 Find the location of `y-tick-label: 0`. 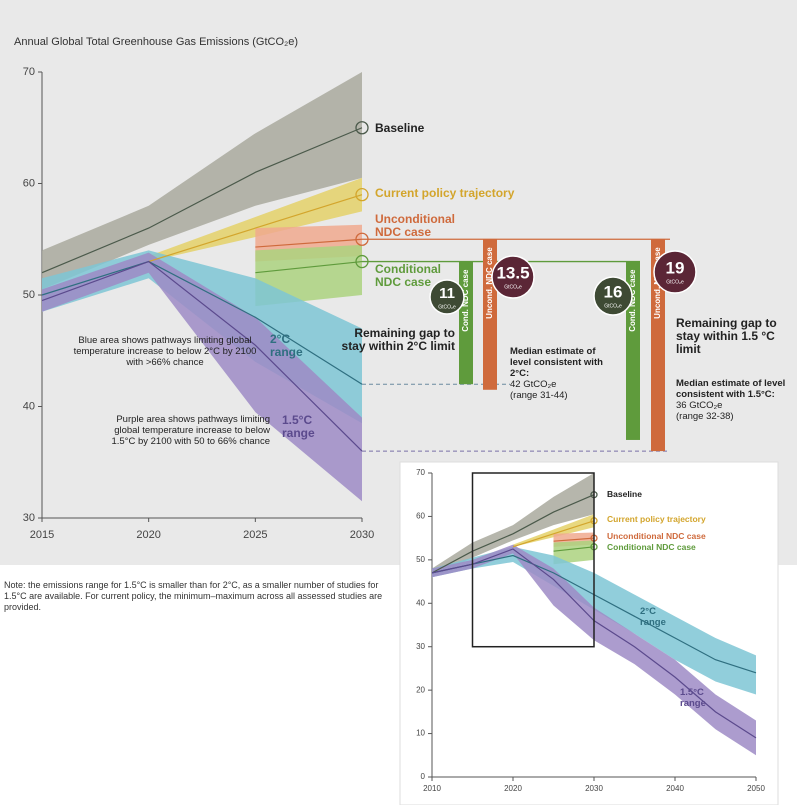

y-tick-label: 0 is located at coordinates (423, 776).